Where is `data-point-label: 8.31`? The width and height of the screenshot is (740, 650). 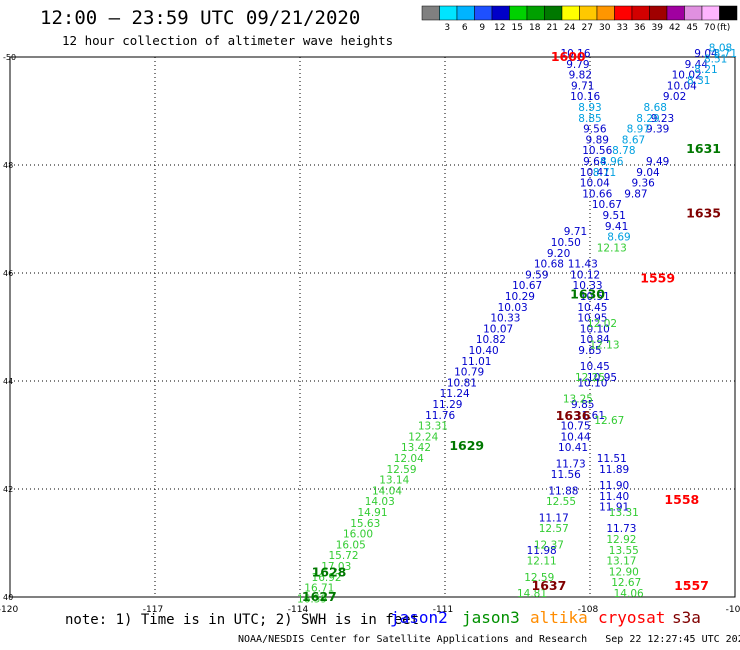
data-point-label: 8.31 is located at coordinates (698, 81).